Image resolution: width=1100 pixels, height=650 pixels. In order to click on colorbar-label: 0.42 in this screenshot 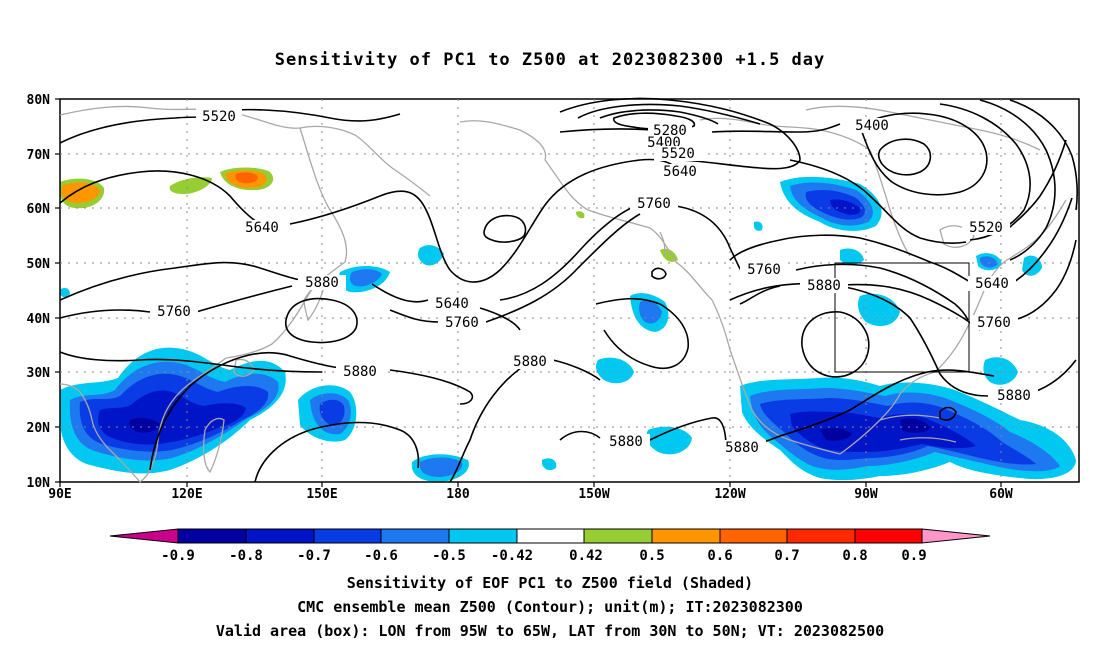, I will do `click(586, 556)`.